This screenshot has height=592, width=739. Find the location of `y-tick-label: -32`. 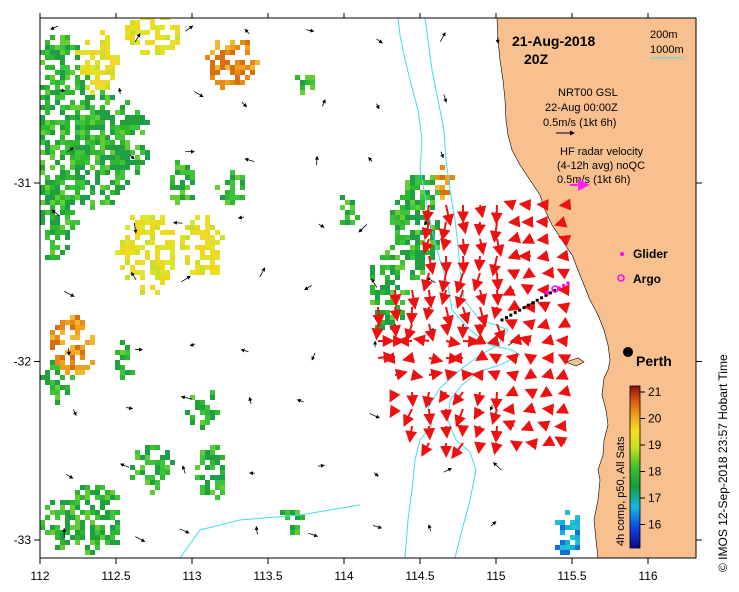

y-tick-label: -32 is located at coordinates (23, 362).